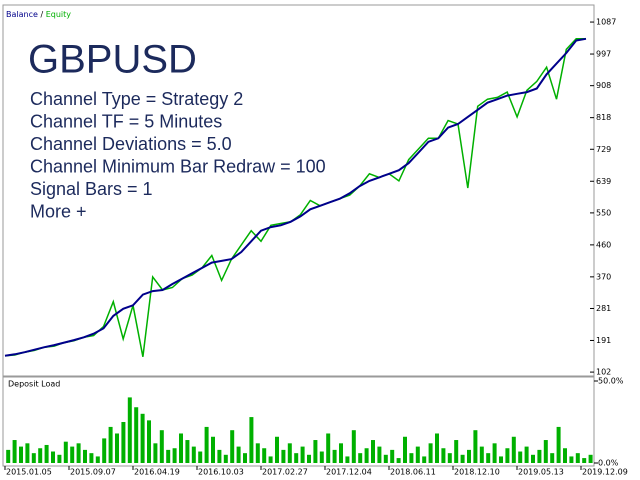 The height and width of the screenshot is (480, 640). I want to click on y-tick-label: 550, so click(603, 212).